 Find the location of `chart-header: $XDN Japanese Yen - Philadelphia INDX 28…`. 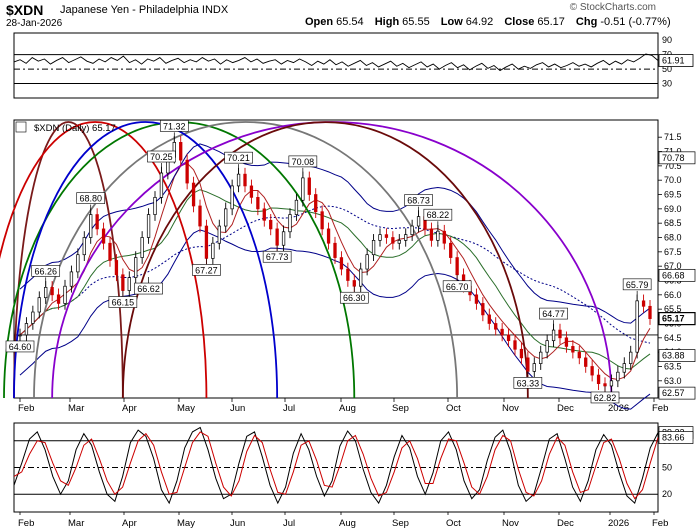

chart-header: $XDN Japanese Yen - Philadelphia INDX 28… is located at coordinates (350, 16).